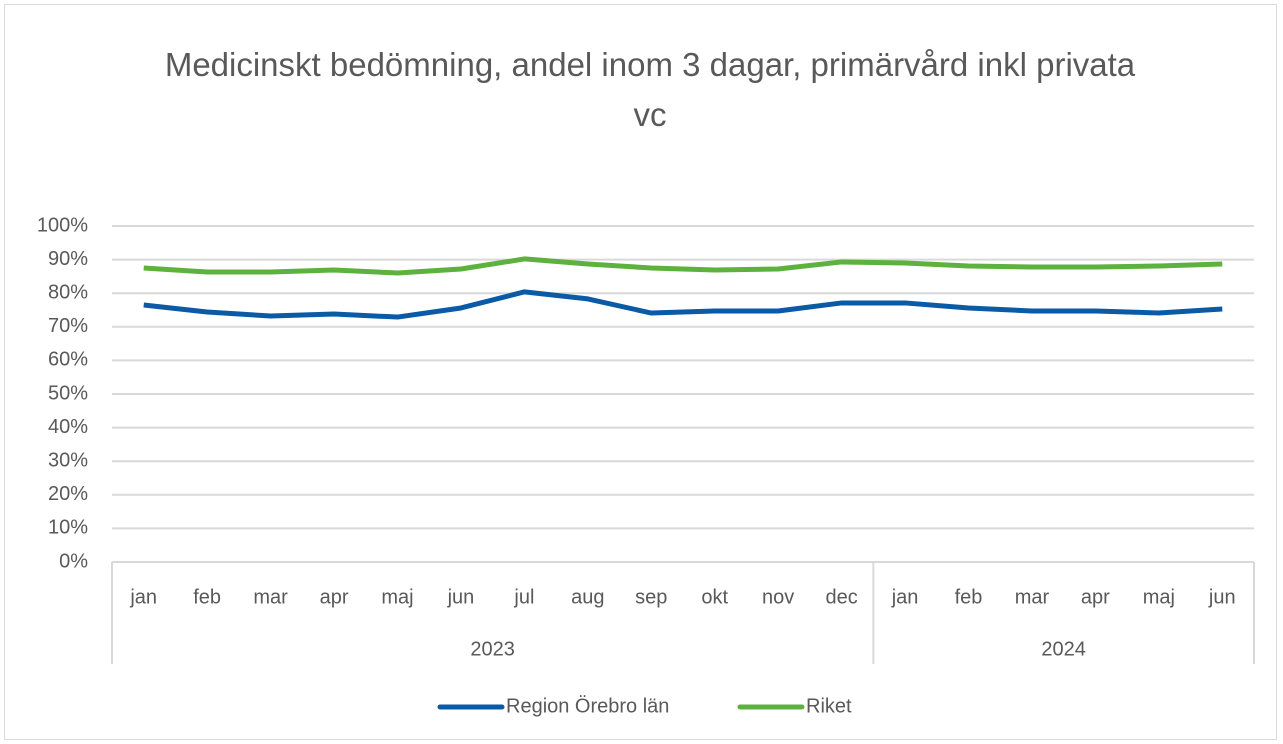 The width and height of the screenshot is (1283, 744). I want to click on y-tick-label: 50%, so click(68, 393).